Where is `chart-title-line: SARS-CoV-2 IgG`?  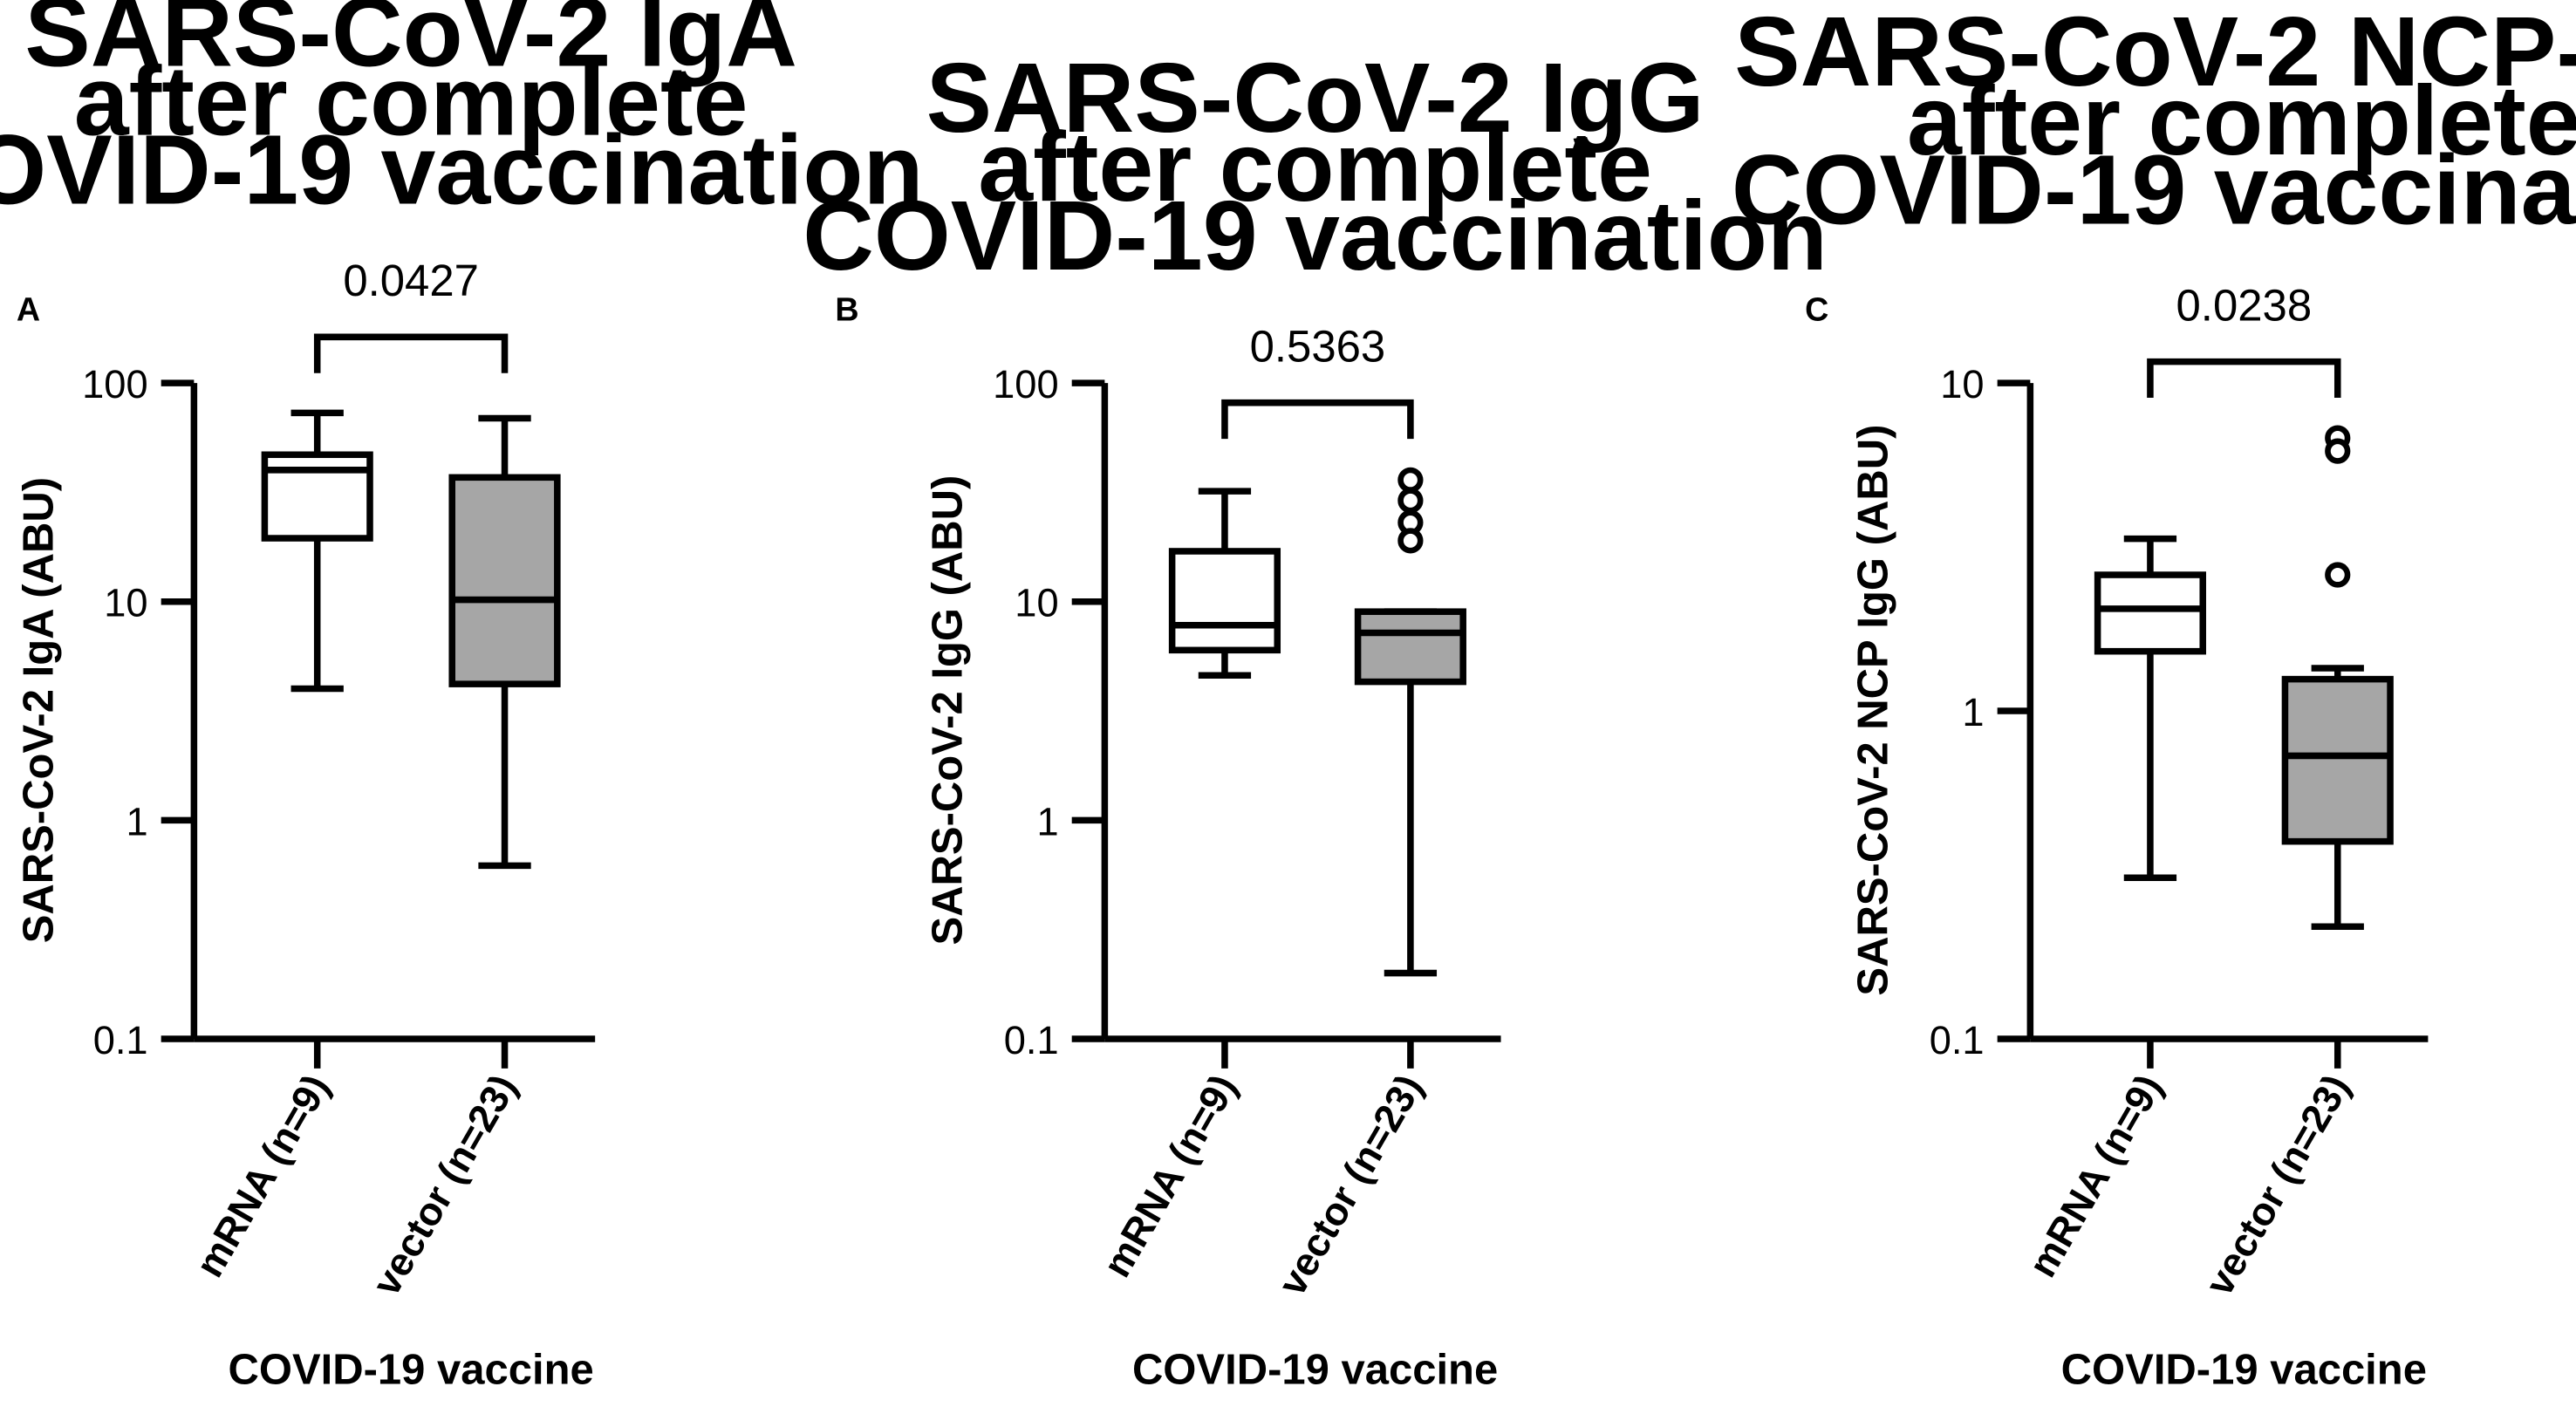 chart-title-line: SARS-CoV-2 IgG is located at coordinates (1315, 98).